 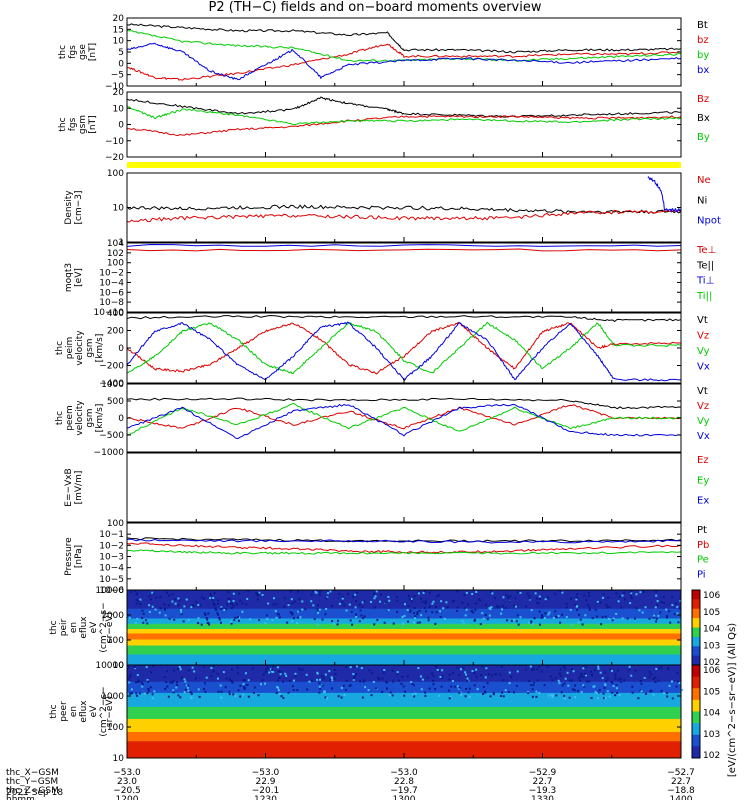 What do you see at coordinates (696, 595) in the screenshot?
I see `colorbar-segment` at bounding box center [696, 595].